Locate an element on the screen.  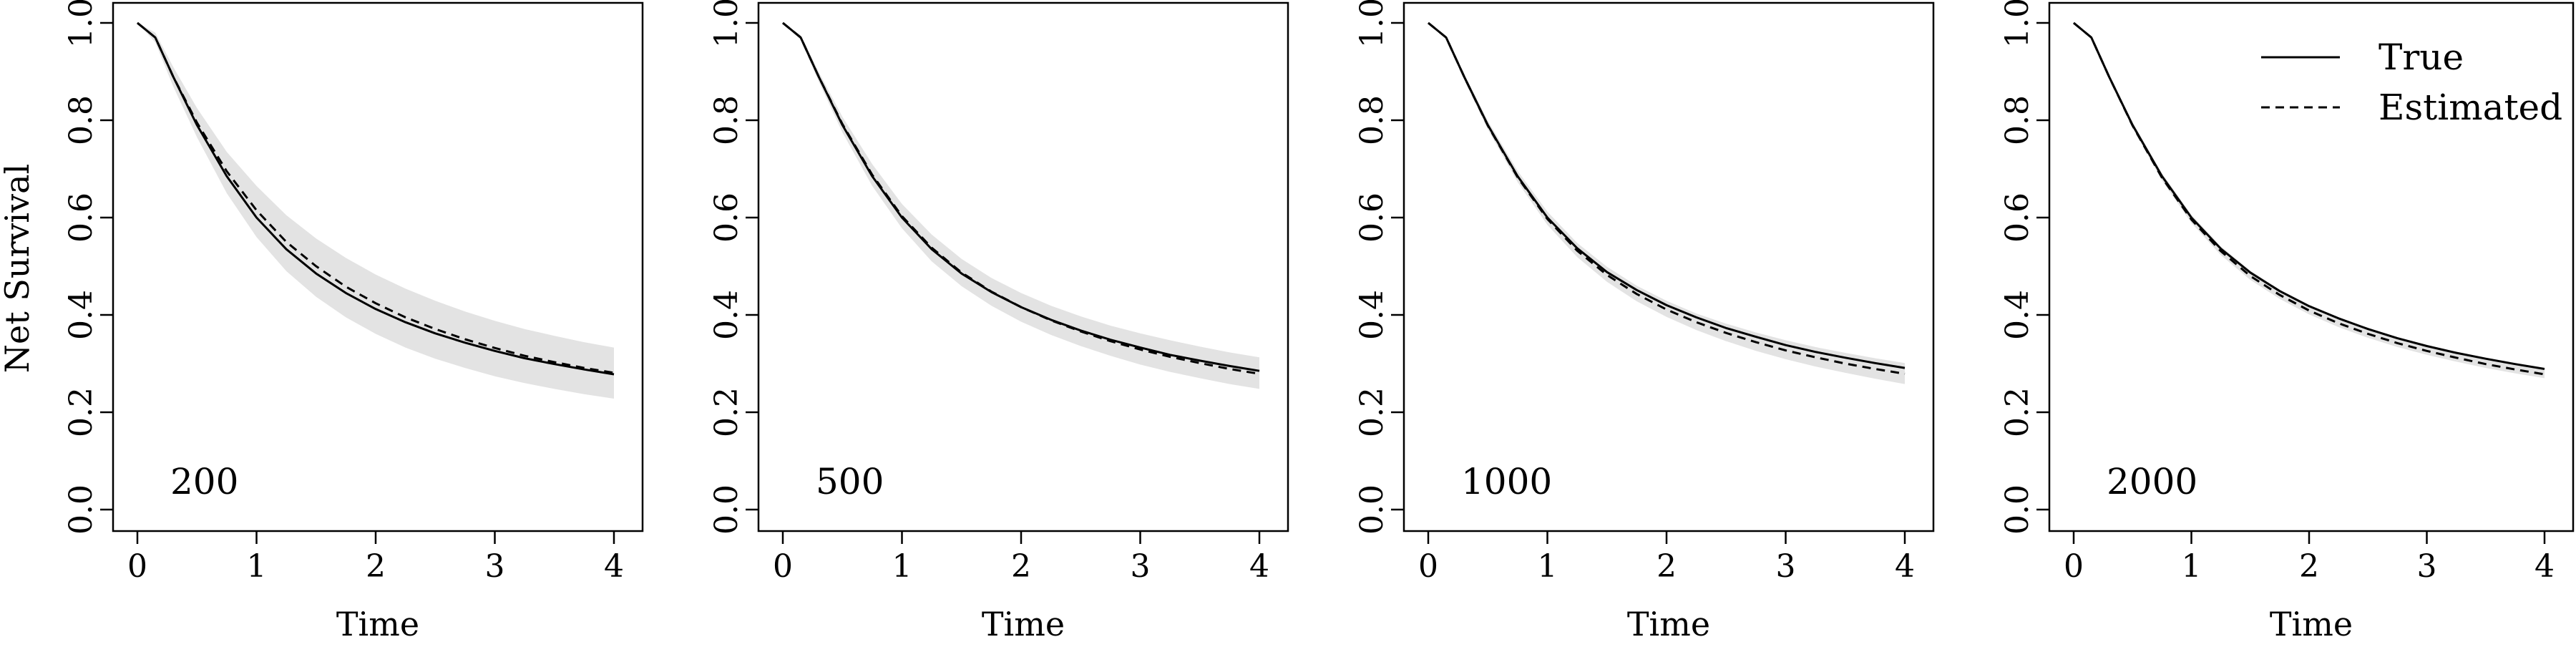
panel-label: 2000 is located at coordinates (2152, 481).